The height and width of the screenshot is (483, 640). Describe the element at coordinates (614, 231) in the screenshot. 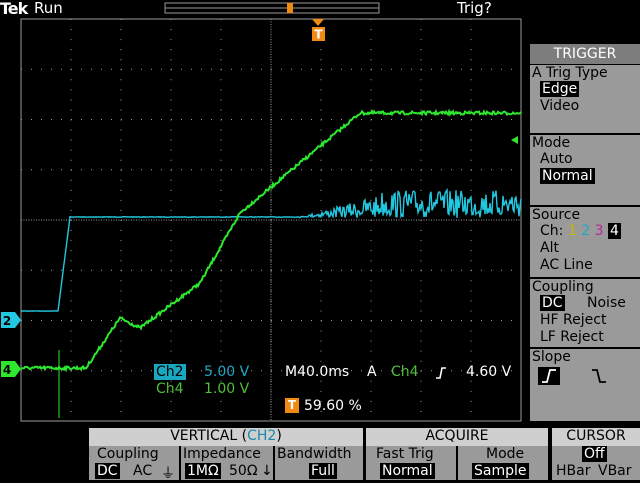

I see `source-ch4: 4` at that location.